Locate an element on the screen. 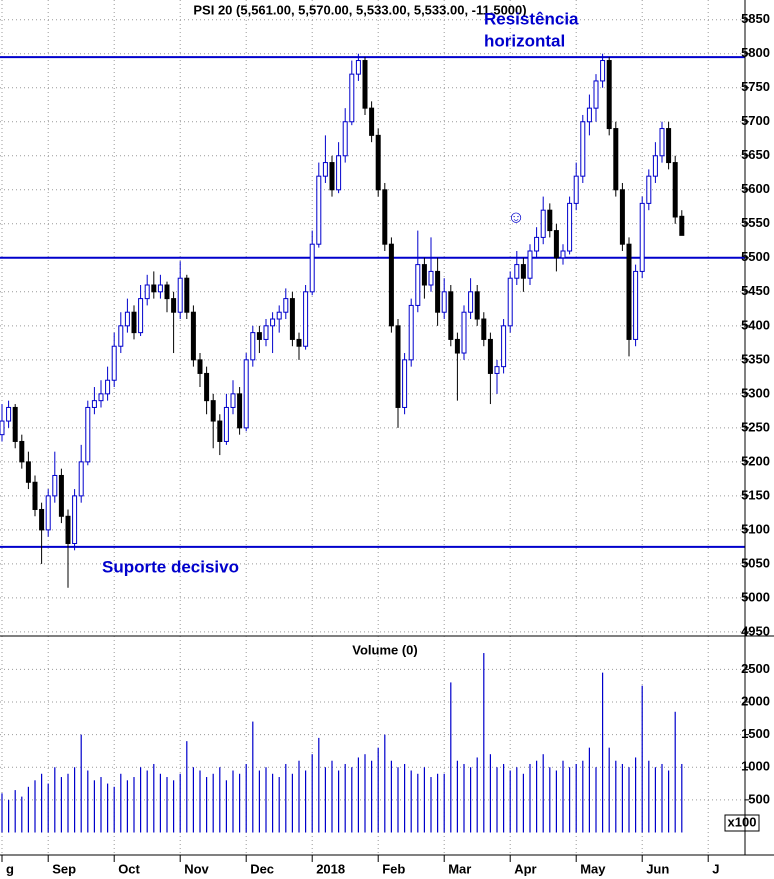 The height and width of the screenshot is (879, 774). annotation: horizontal is located at coordinates (524, 40).